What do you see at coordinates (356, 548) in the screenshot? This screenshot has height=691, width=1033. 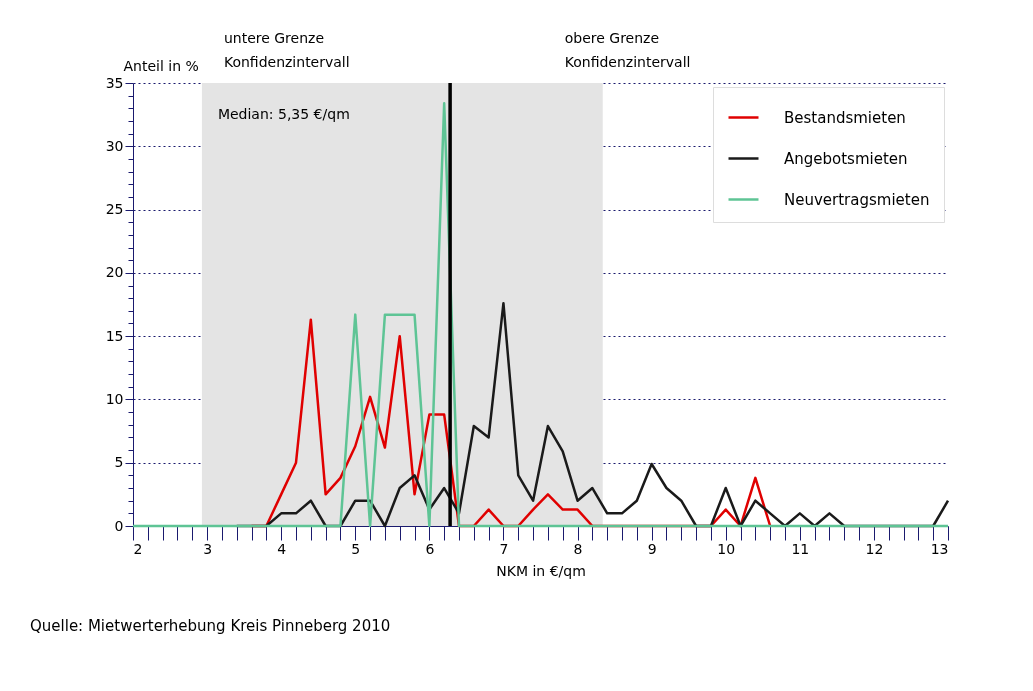 I see `x-tick-label: 5` at bounding box center [356, 548].